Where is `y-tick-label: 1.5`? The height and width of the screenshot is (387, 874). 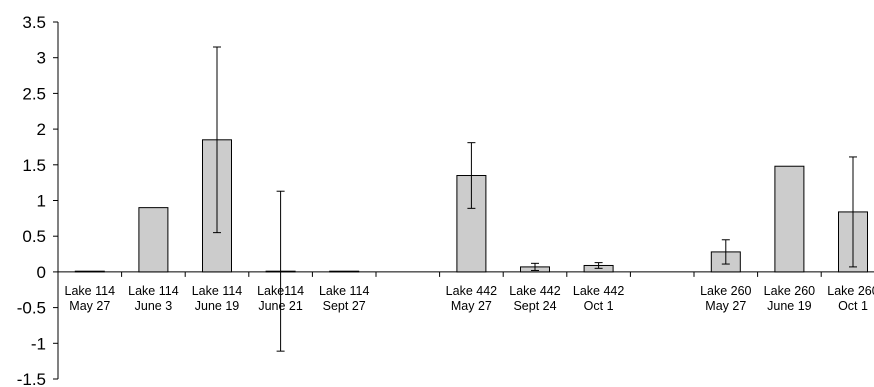
y-tick-label: 1.5 is located at coordinates (34, 165).